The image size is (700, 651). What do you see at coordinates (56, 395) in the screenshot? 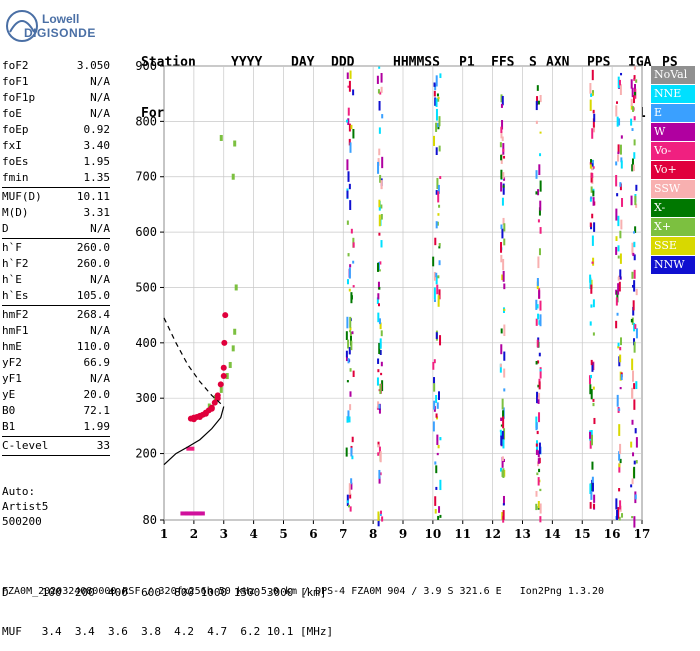
I see `param-row: yE 20.0` at bounding box center [56, 395].